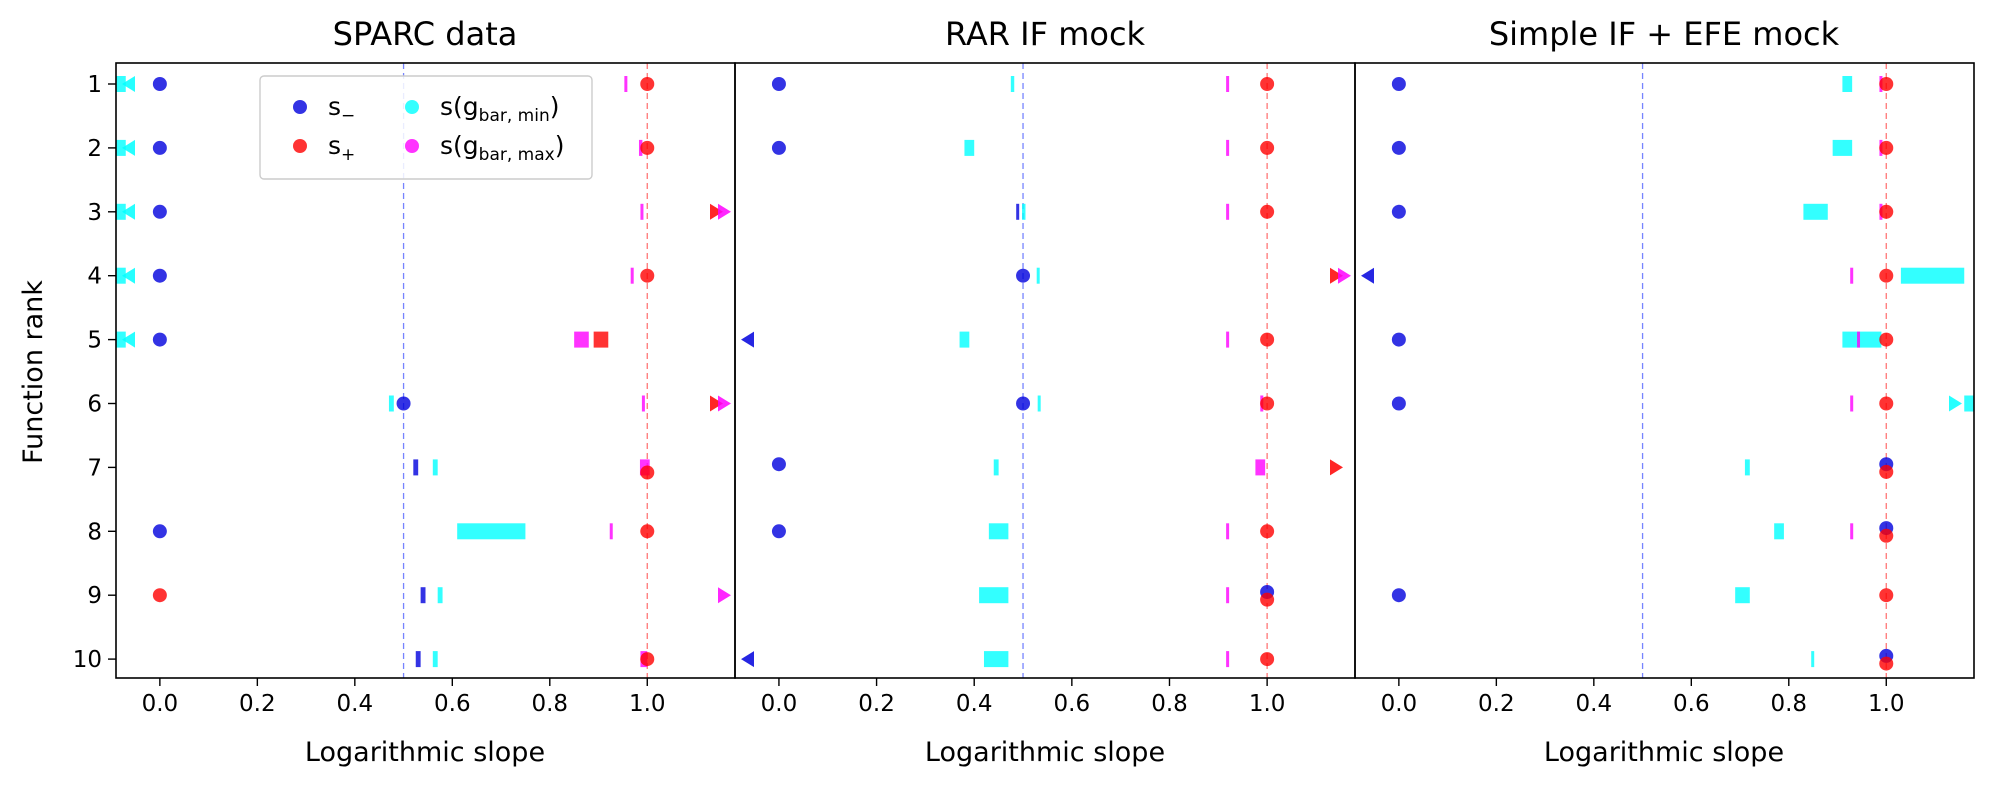  Describe the element at coordinates (94, 341) in the screenshot. I see `y-tick-label: 5` at that location.